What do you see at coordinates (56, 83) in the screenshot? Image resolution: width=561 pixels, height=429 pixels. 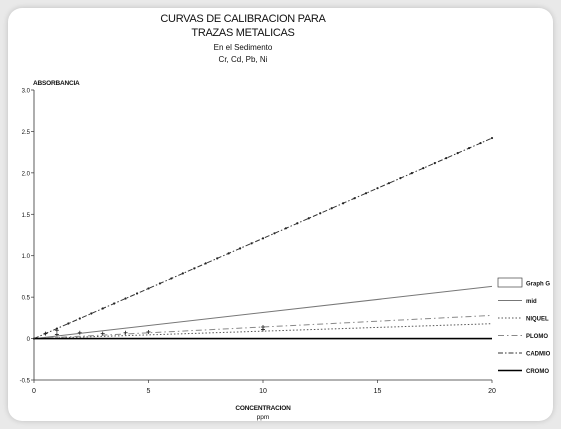 I see `y-axis-label: ABSORBANCIA` at bounding box center [56, 83].